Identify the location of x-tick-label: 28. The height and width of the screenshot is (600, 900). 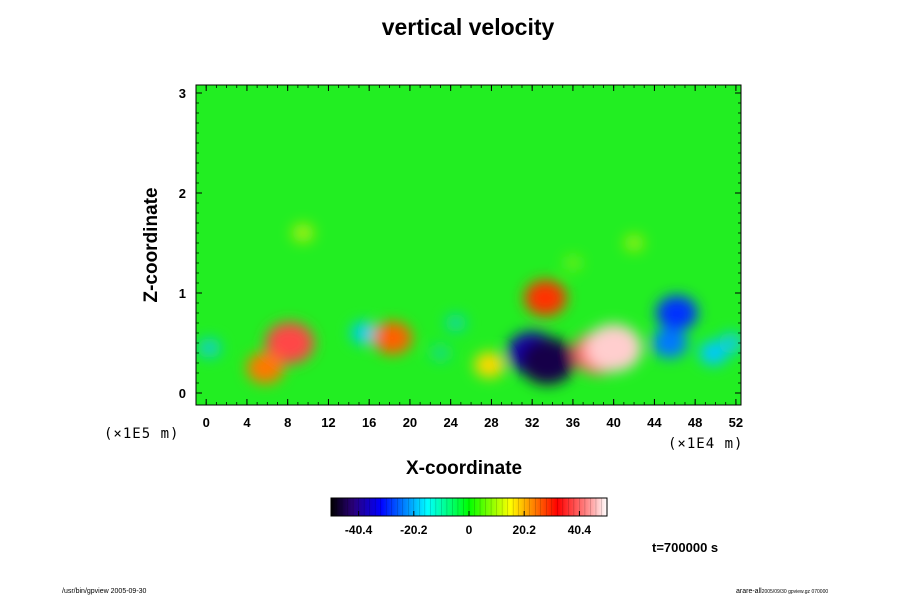
(491, 422).